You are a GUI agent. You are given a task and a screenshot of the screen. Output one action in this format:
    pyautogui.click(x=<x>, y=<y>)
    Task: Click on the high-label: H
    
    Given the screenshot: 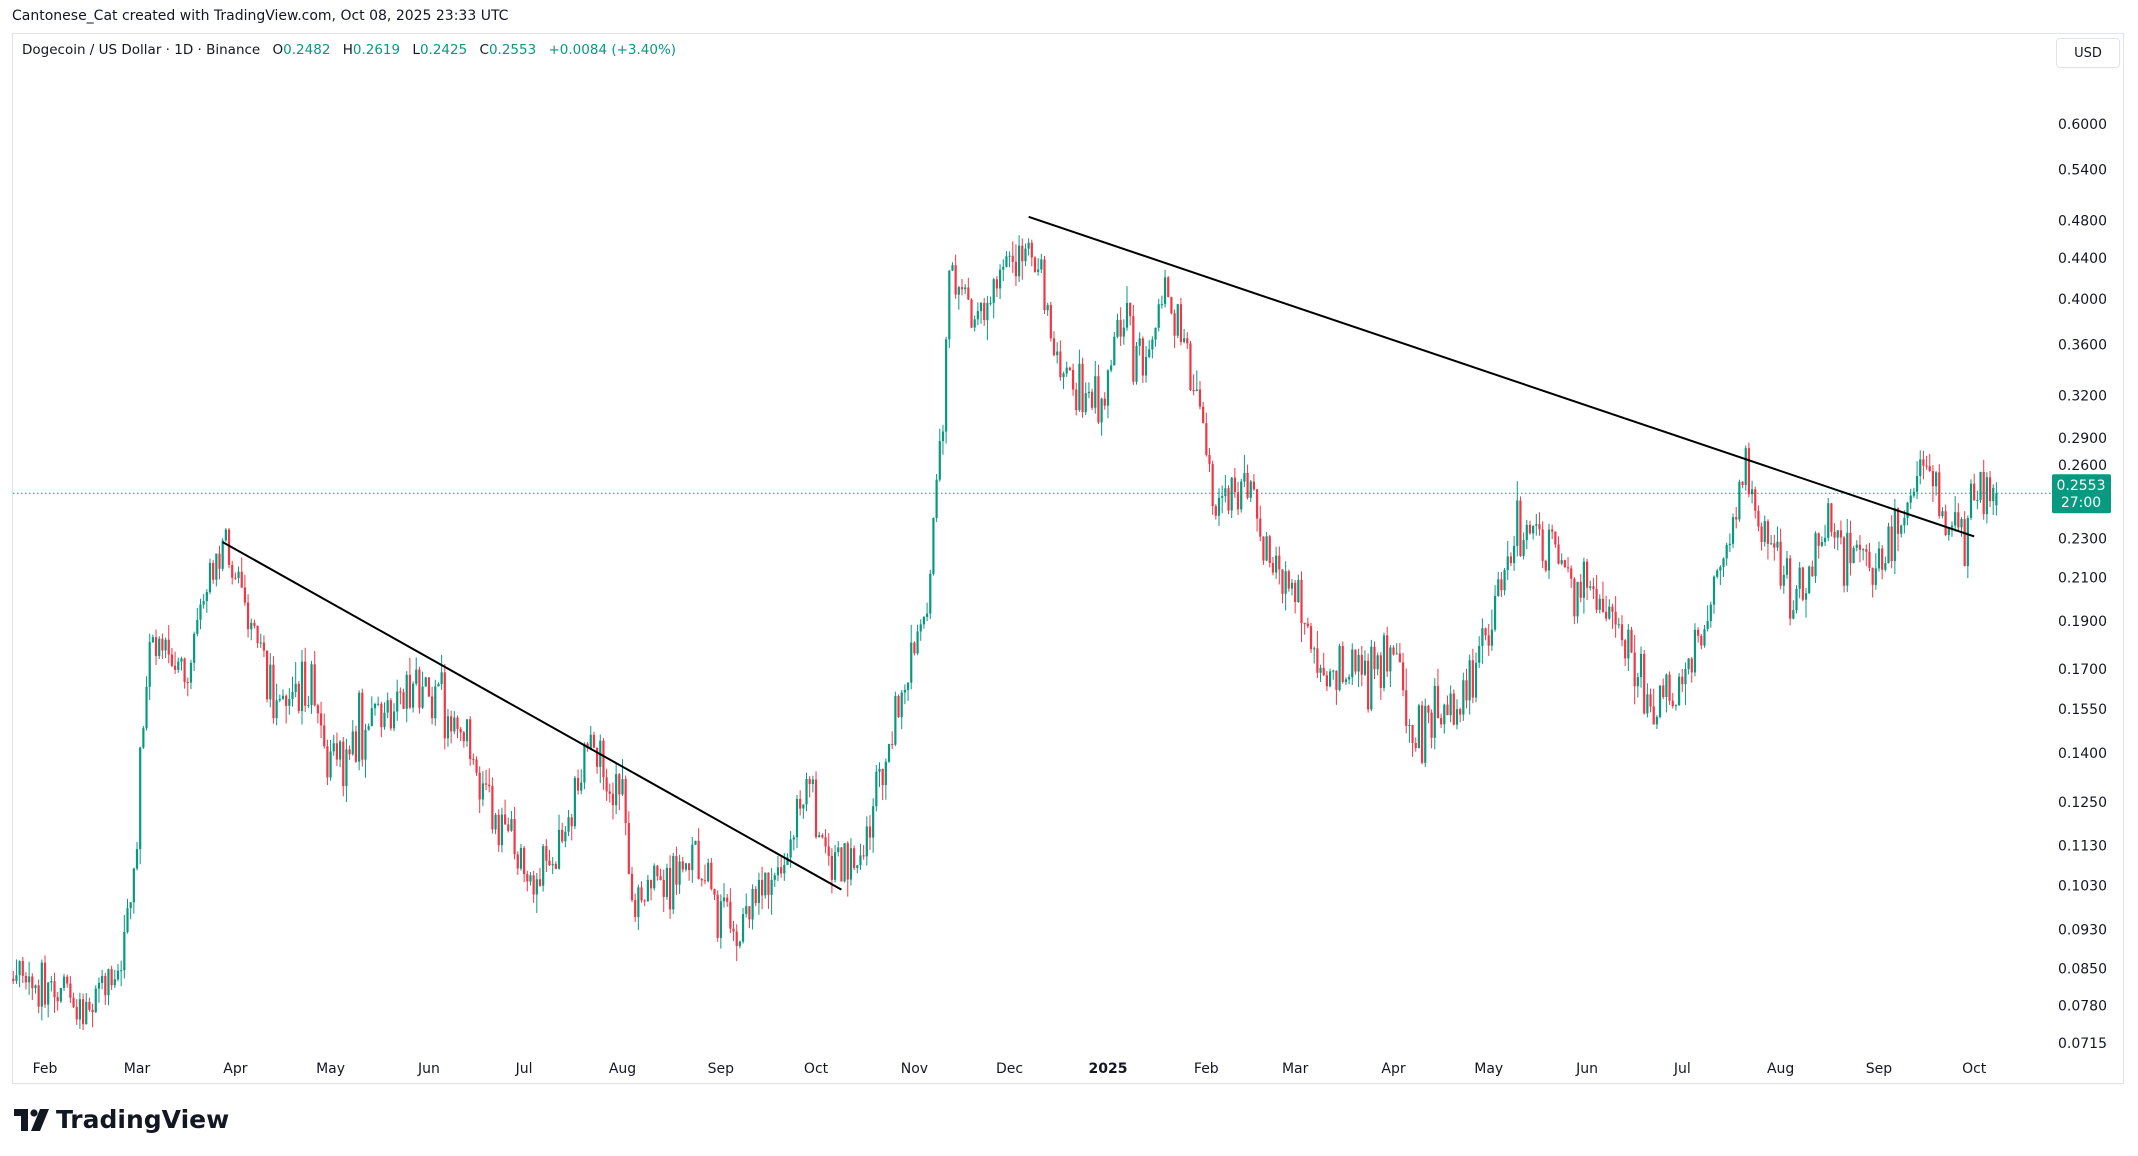 What is the action you would take?
    pyautogui.click(x=347, y=50)
    